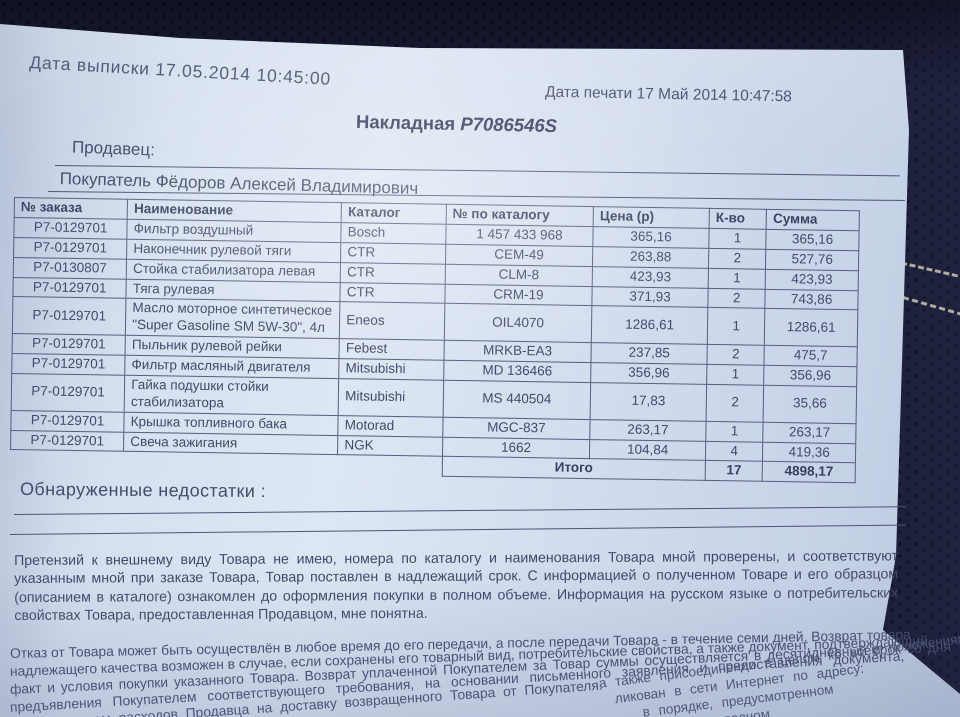 The width and height of the screenshot is (960, 717). What do you see at coordinates (143, 490) in the screenshot?
I see `defects-section-label: Обнаруженные недостатки :` at bounding box center [143, 490].